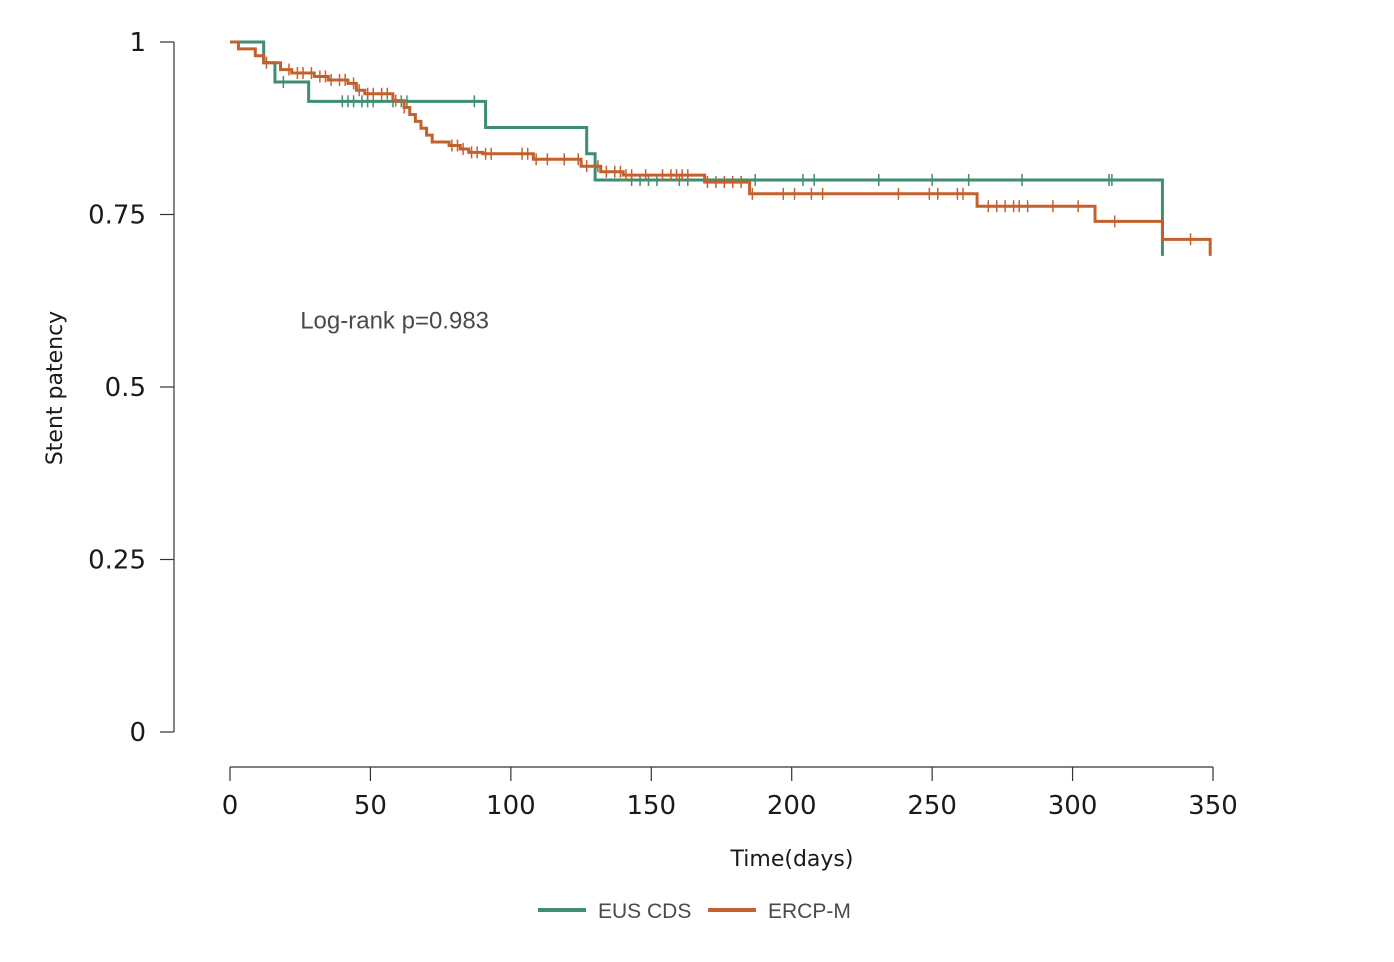 This screenshot has height=962, width=1394. What do you see at coordinates (511, 806) in the screenshot?
I see `x-tick-label: 100` at bounding box center [511, 806].